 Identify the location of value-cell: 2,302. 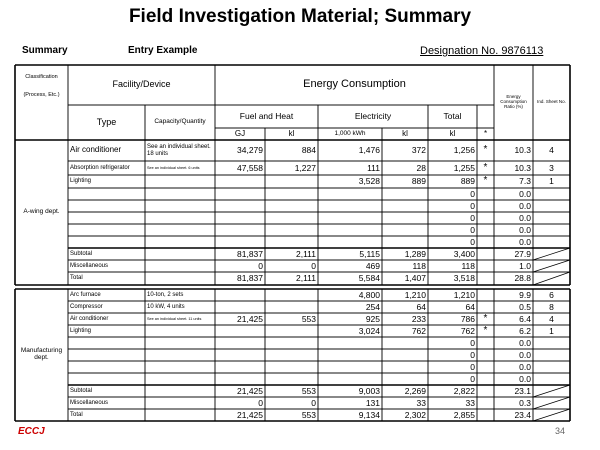
(415, 414).